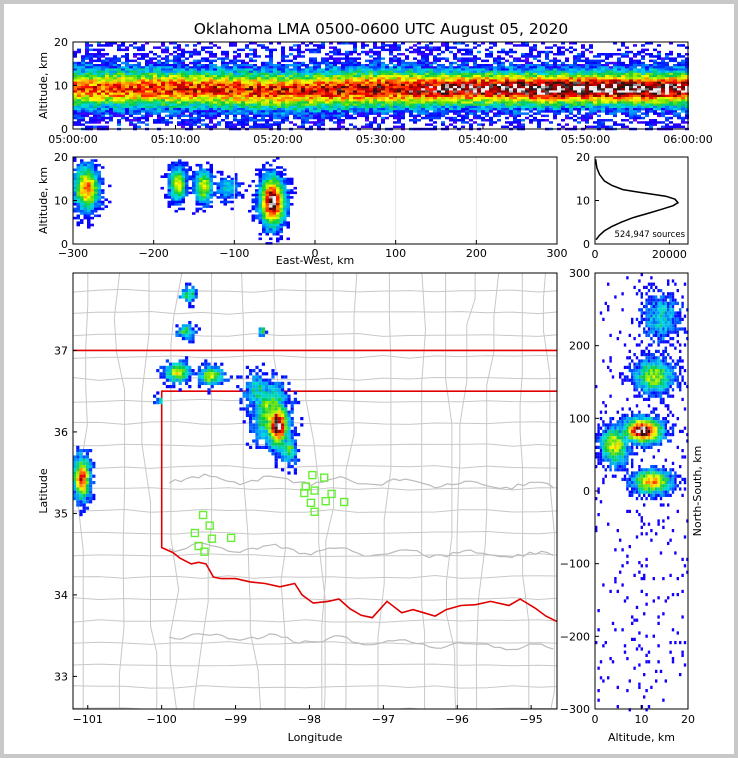 The image size is (738, 758). I want to click on eastwest-density-cell, so click(85, 199).